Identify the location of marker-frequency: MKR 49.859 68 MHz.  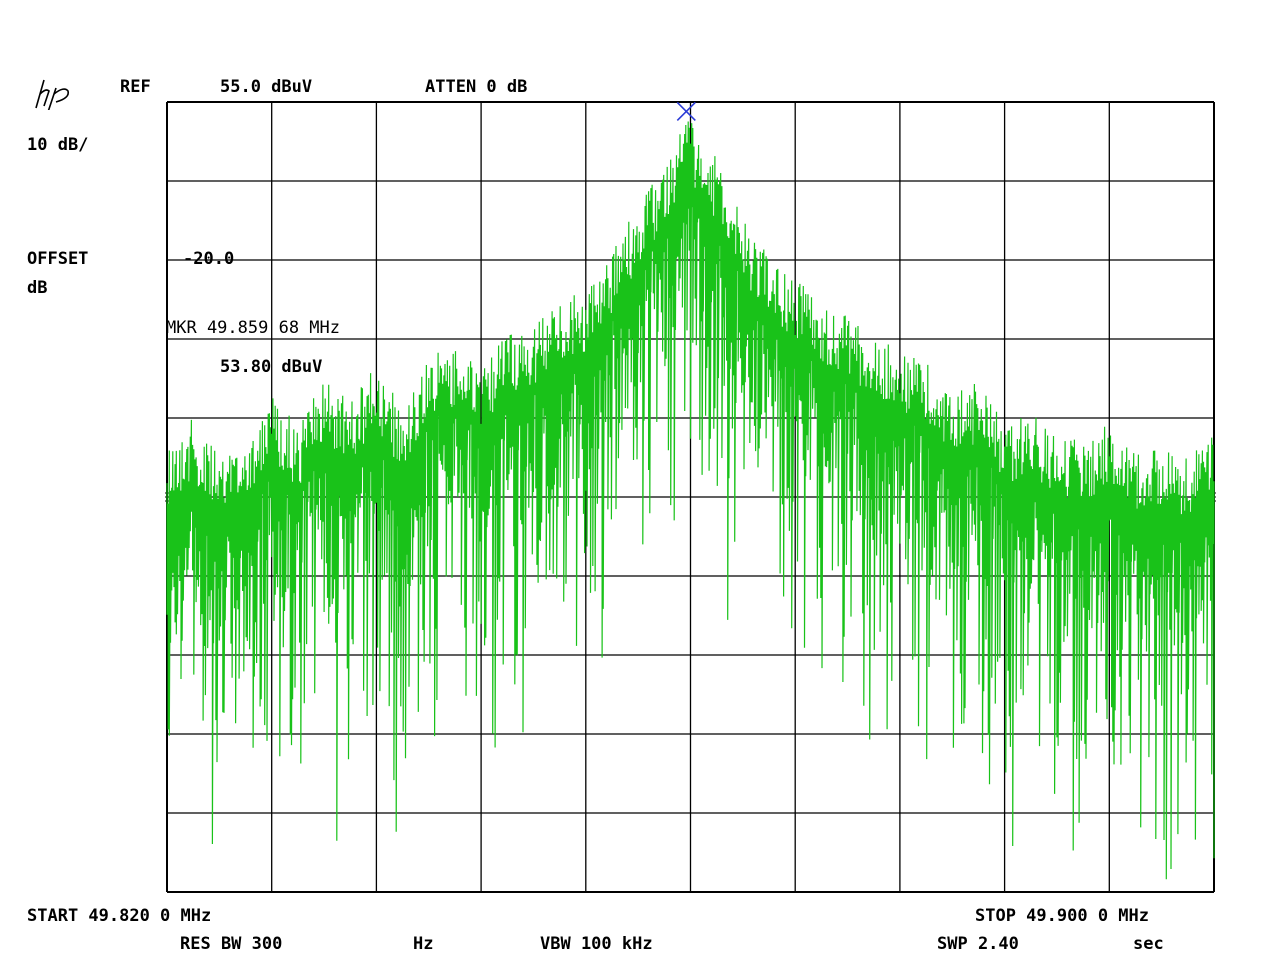
(253, 328).